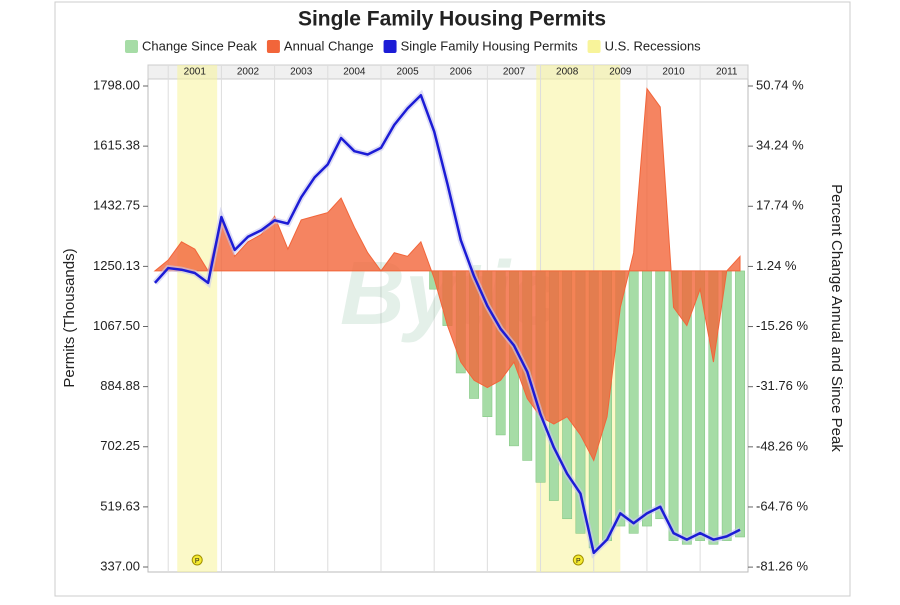 The width and height of the screenshot is (900, 605). Describe the element at coordinates (69, 317) in the screenshot. I see `y-axis-title: Permits (Thousands)` at that location.